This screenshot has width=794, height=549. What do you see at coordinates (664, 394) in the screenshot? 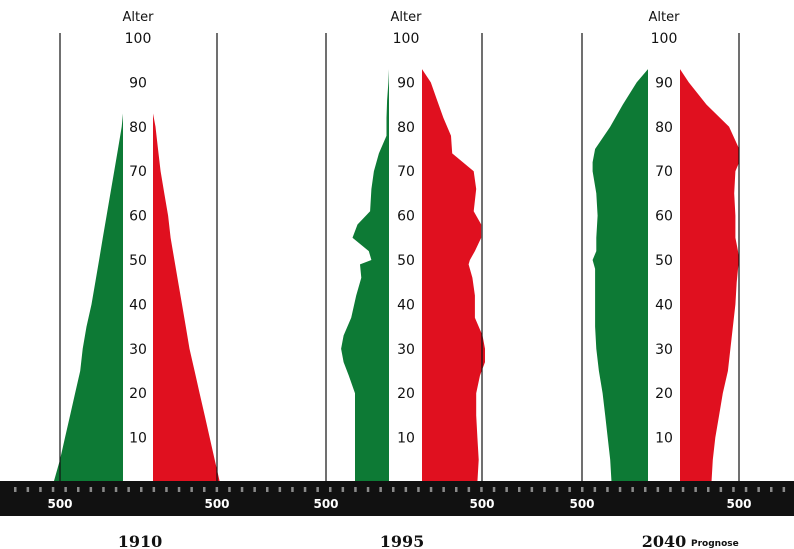
I see `pyramid-2040-age-tick: 20` at bounding box center [664, 394].